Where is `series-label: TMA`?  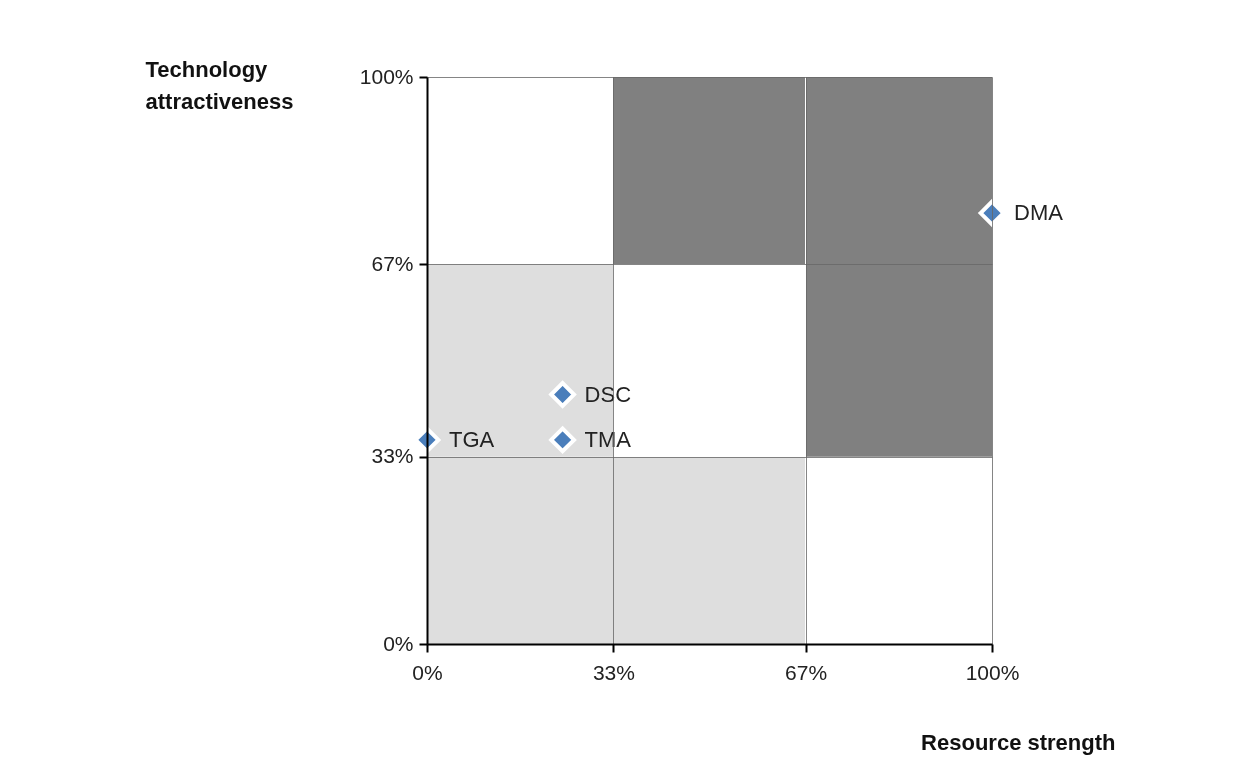
series-label: TMA is located at coordinates (608, 439).